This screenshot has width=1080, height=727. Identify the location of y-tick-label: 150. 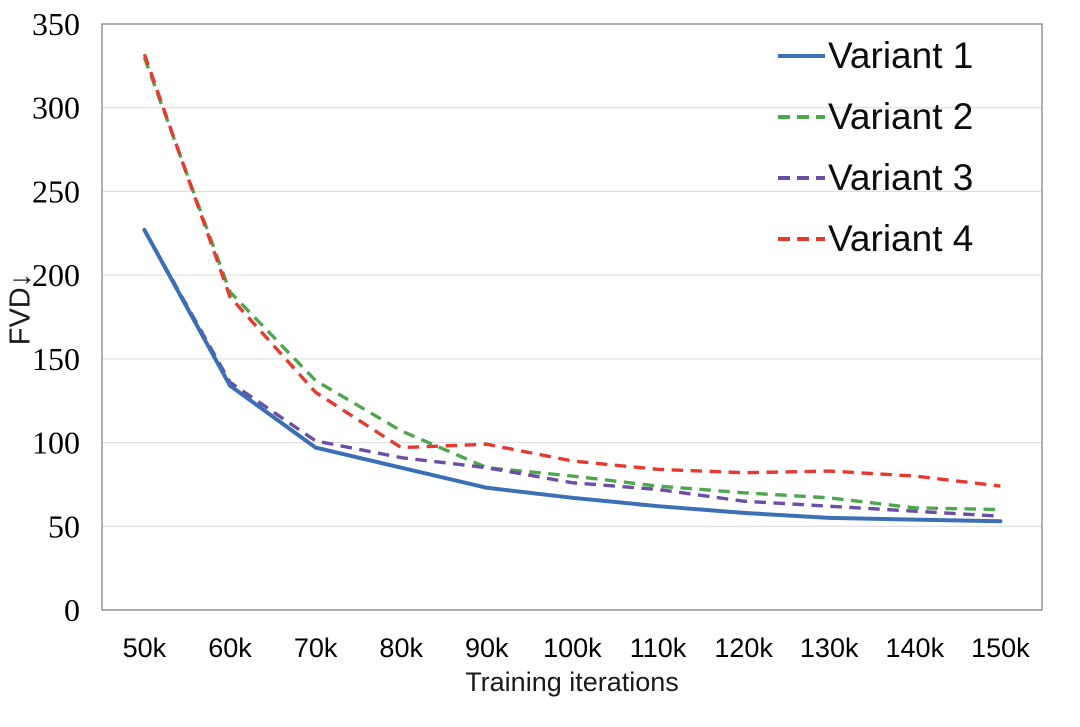
(56, 359).